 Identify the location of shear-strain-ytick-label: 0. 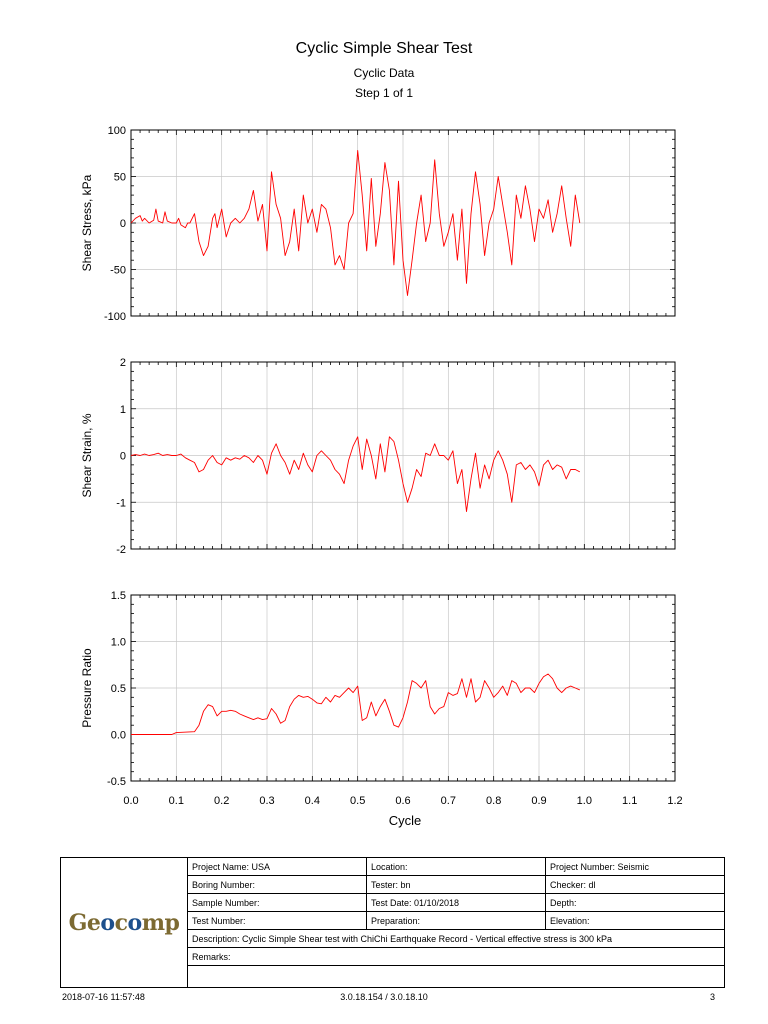
(123, 457).